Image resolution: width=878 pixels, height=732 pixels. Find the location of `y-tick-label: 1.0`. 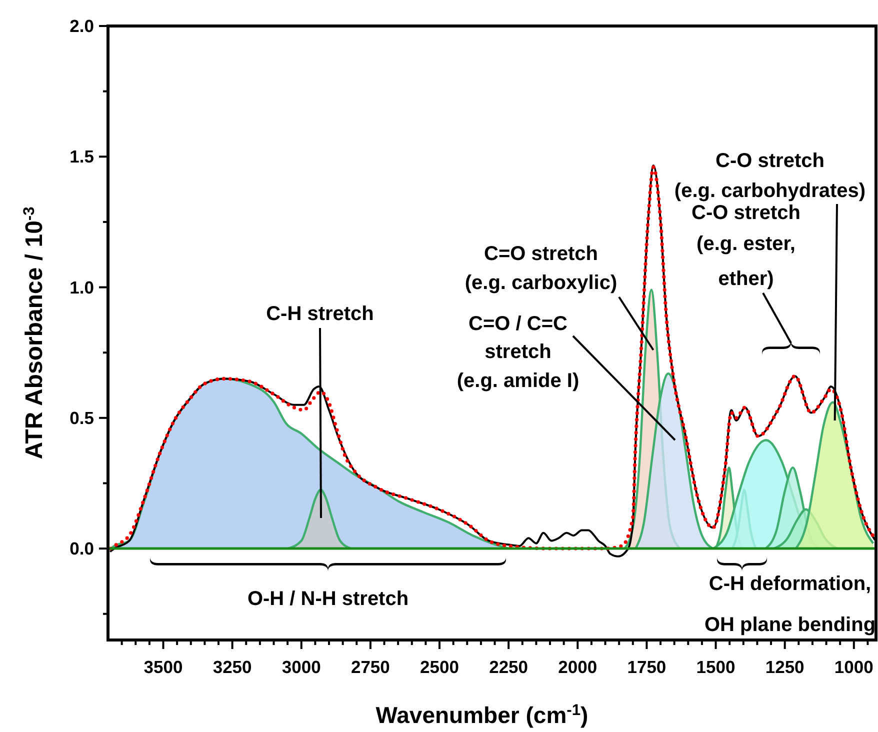

y-tick-label: 1.0 is located at coordinates (82, 287).